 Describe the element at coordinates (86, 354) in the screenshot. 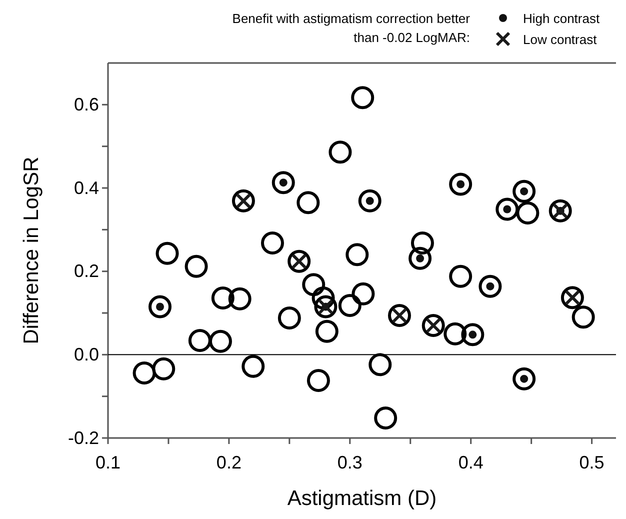

I see `y-tick-label: 0.0` at that location.